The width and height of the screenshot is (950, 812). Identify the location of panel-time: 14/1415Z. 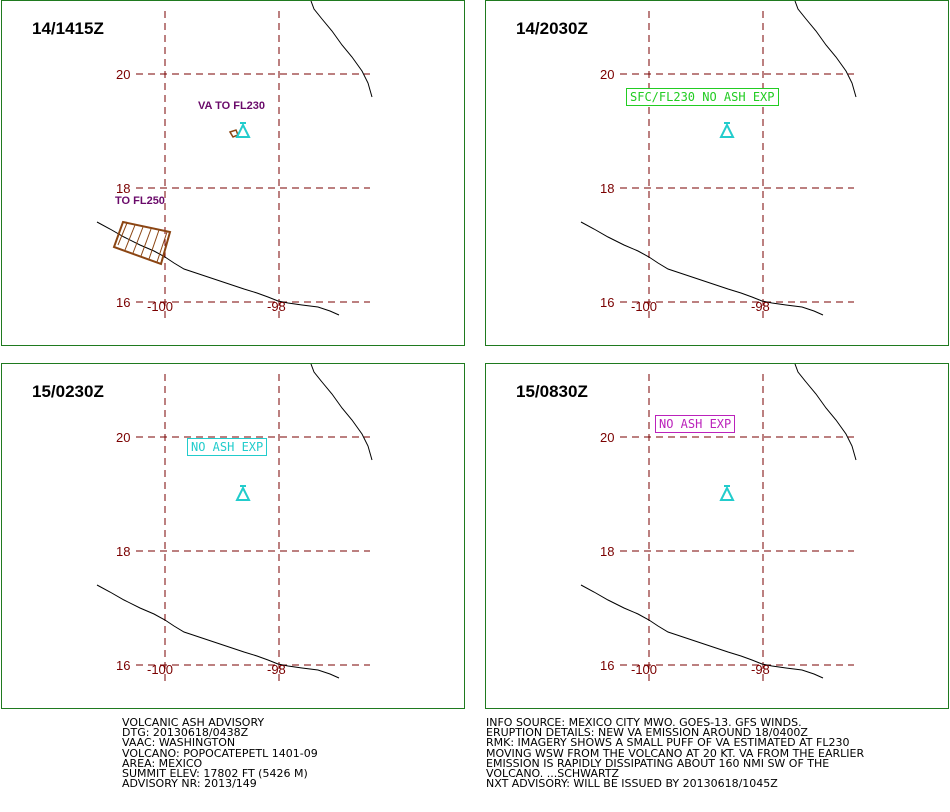
(68, 28).